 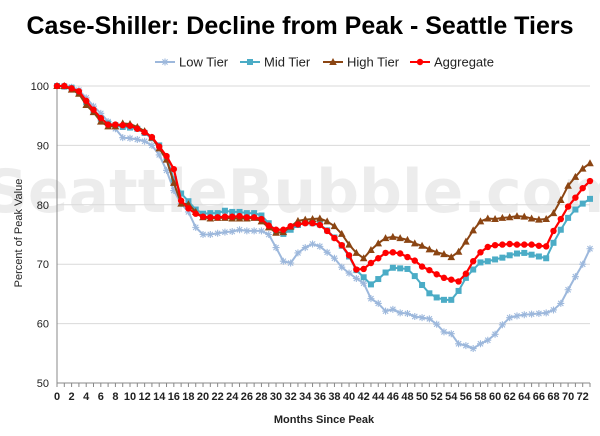 What do you see at coordinates (232, 397) in the screenshot?
I see `x-tick-label: 24` at bounding box center [232, 397].